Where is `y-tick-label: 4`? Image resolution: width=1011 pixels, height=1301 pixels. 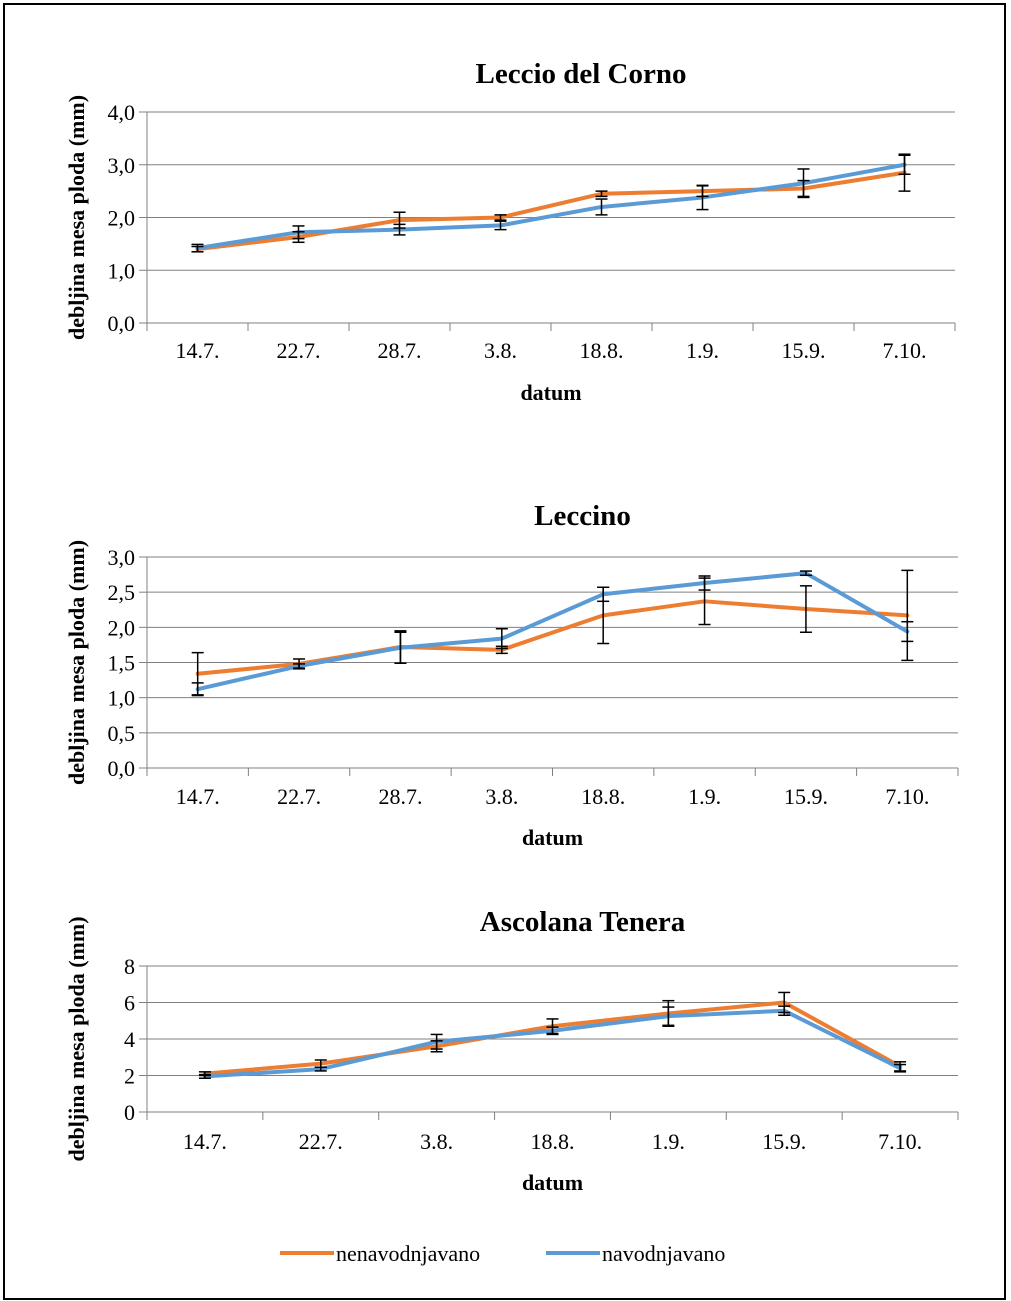 y-tick-label: 4 is located at coordinates (129, 1039).